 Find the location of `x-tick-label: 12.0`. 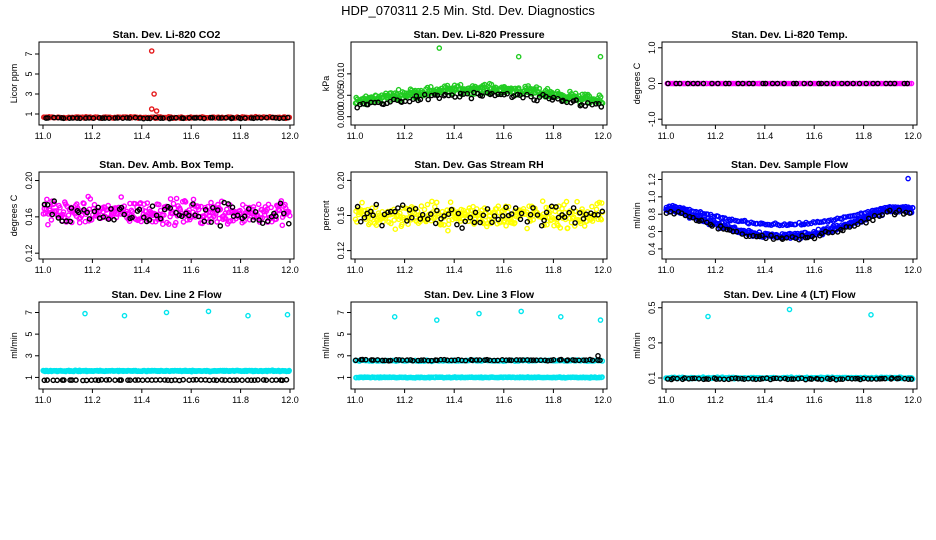

x-tick-label: 12.0 is located at coordinates (603, 400).